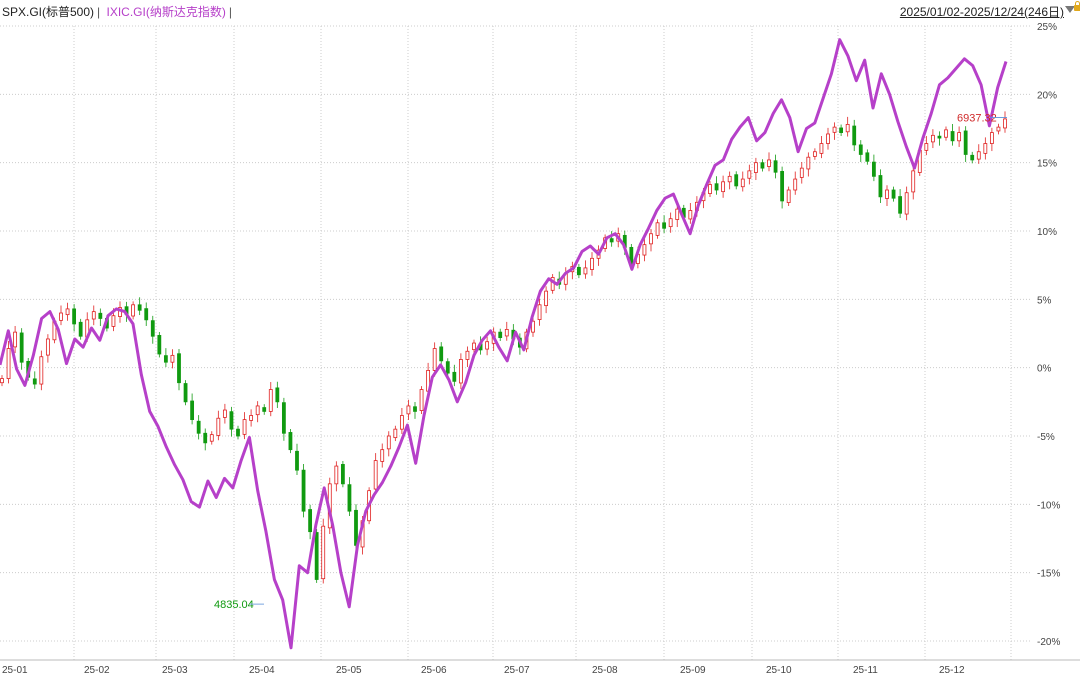 The image size is (1080, 679). Describe the element at coordinates (1070, 9) in the screenshot. I see `triangle-down-icon` at that location.